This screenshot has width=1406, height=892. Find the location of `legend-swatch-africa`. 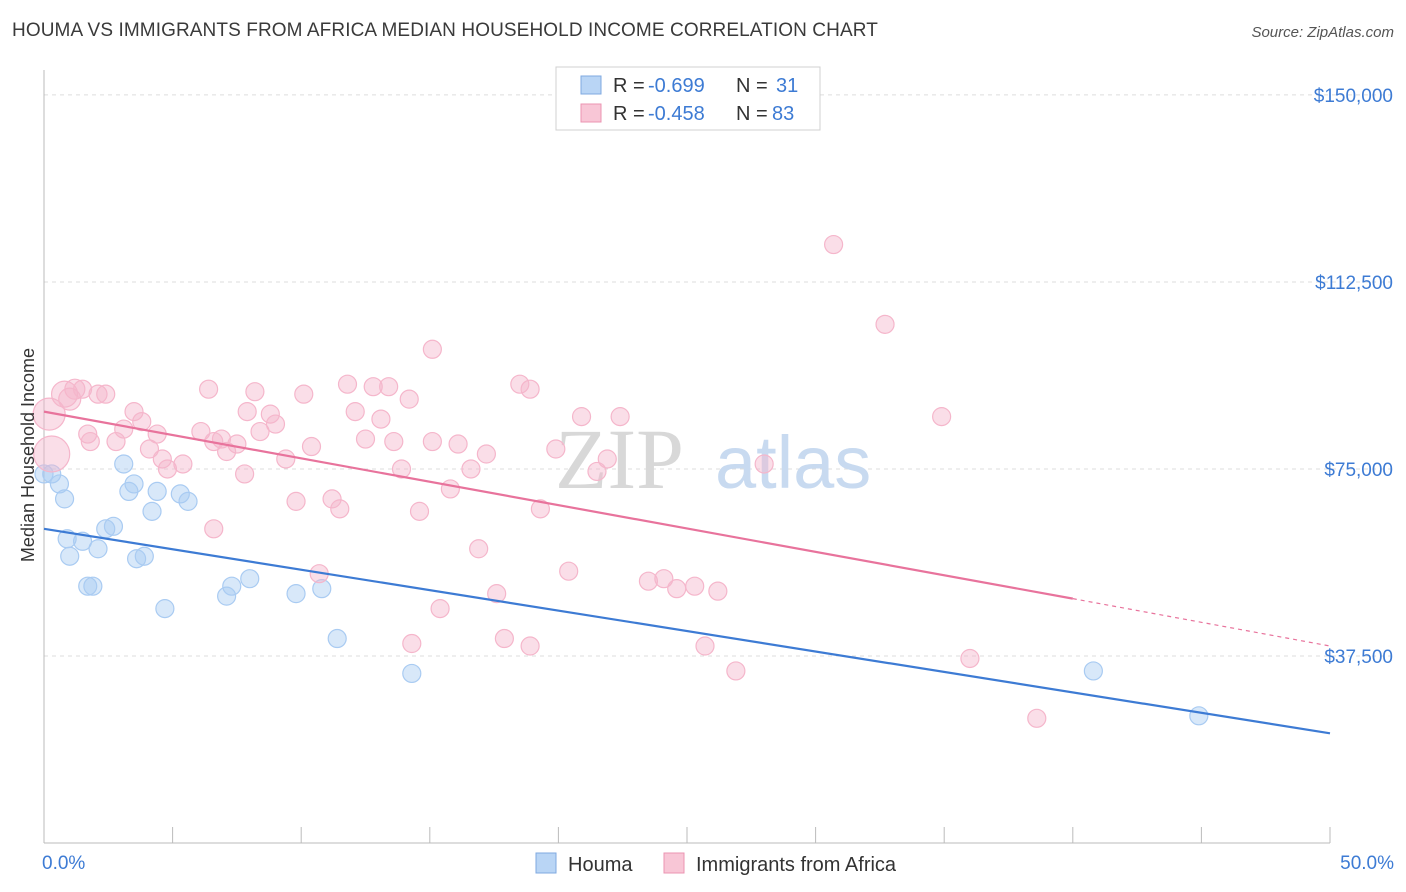

legend-swatch-africa is located at coordinates (591, 113).